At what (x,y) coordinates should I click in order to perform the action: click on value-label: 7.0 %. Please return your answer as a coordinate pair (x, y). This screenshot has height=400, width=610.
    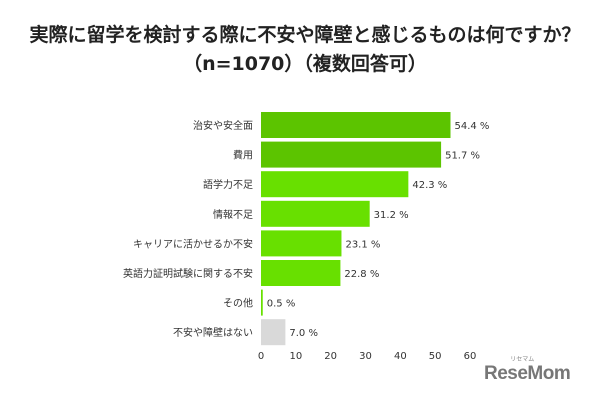
    Looking at the image, I should click on (303, 333).